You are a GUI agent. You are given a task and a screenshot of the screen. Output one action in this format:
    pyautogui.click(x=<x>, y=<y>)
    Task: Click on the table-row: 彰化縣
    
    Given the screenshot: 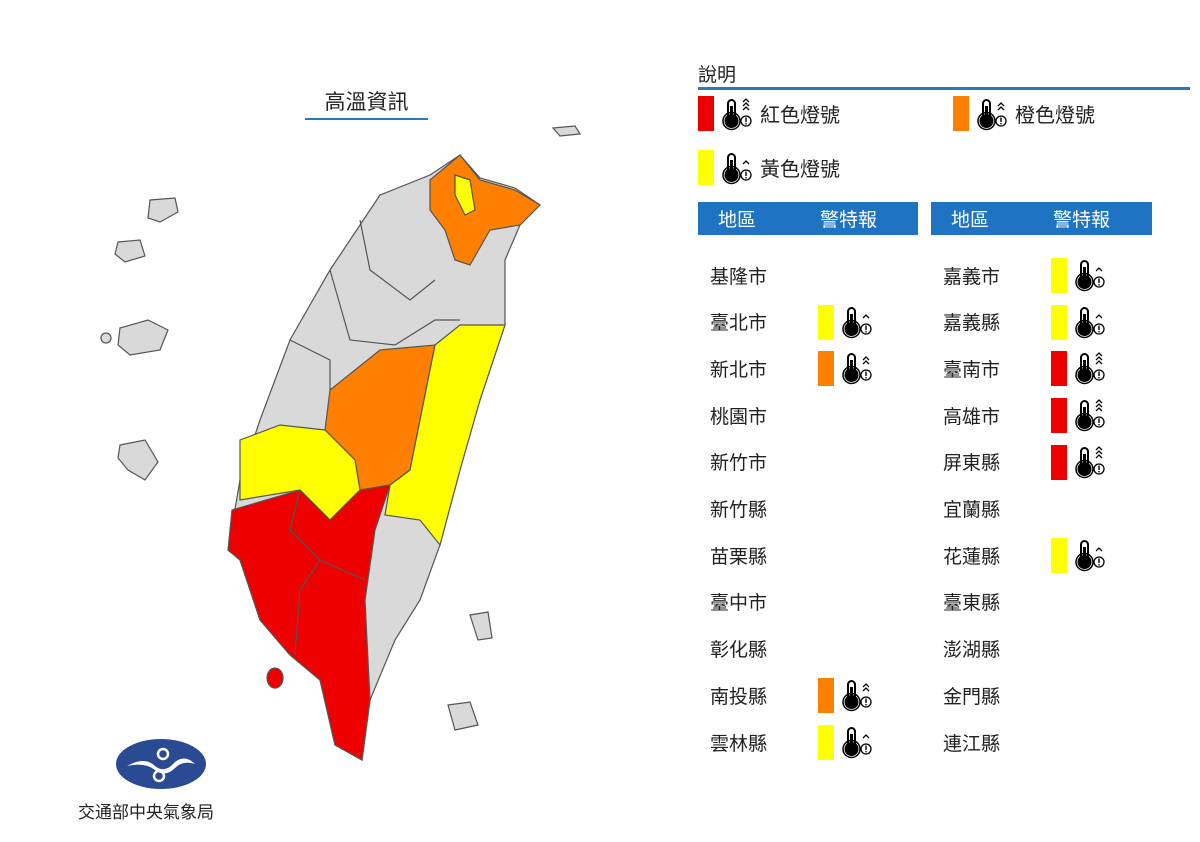 What is the action you would take?
    pyautogui.click(x=810, y=649)
    